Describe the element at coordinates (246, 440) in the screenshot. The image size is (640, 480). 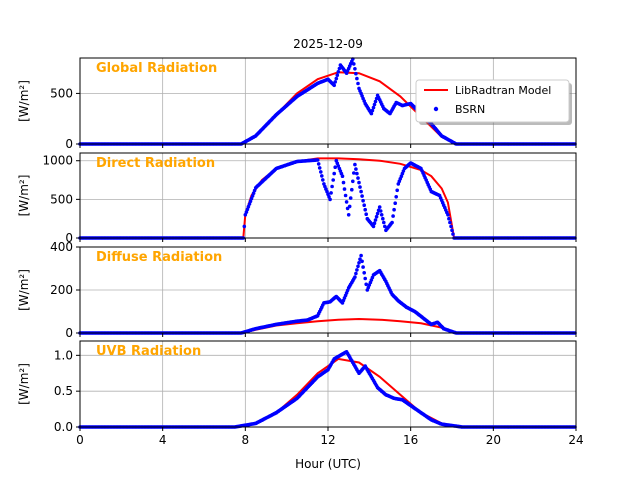
I see `x-tick-label: 8` at that location.